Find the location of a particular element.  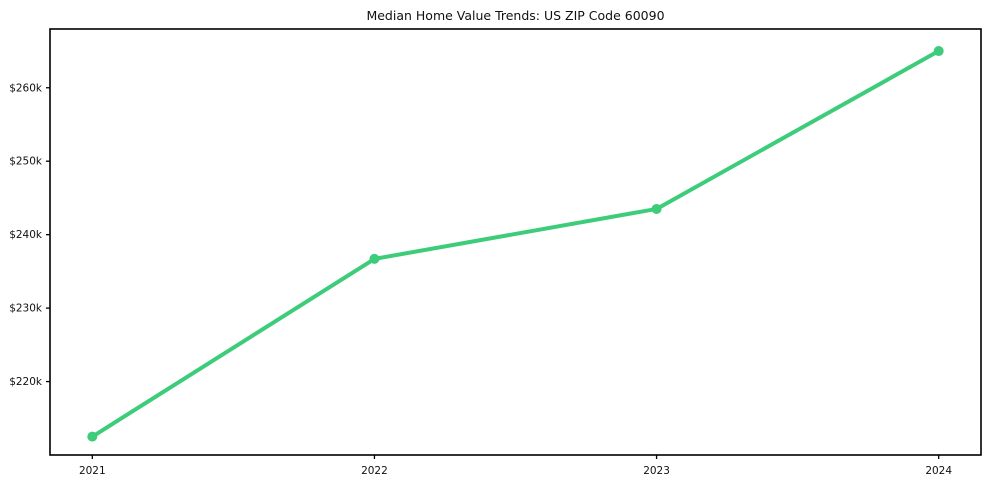

y-tick-label: $240k is located at coordinates (26, 235).